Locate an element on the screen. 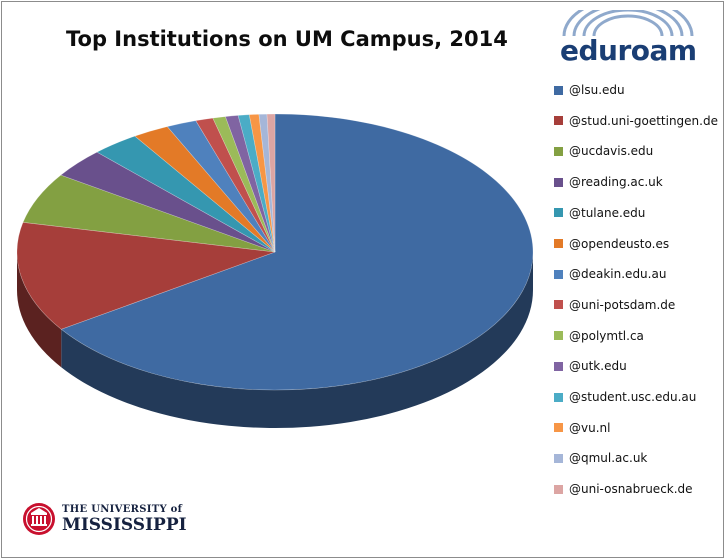 This screenshot has height=559, width=725. legend-label: @uni-potsdam.de is located at coordinates (622, 304).